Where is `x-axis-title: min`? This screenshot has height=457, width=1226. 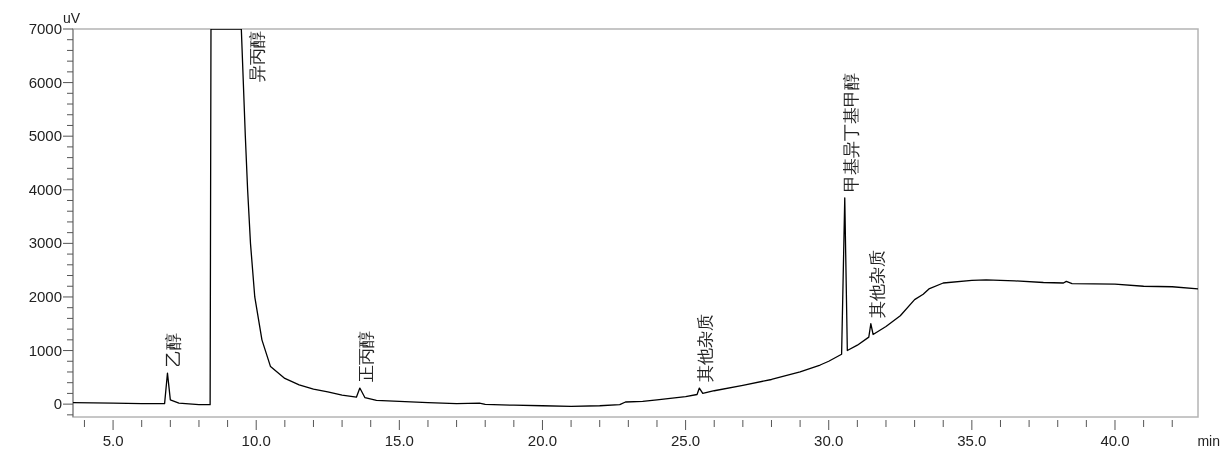
x-axis-title: min is located at coordinates (1208, 441).